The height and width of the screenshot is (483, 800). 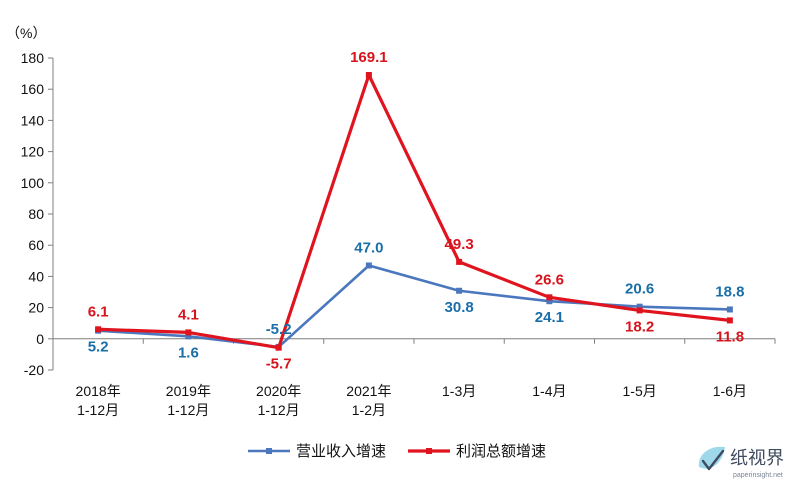 I want to click on x-tick-label-line: 2018年, so click(x=98, y=391).